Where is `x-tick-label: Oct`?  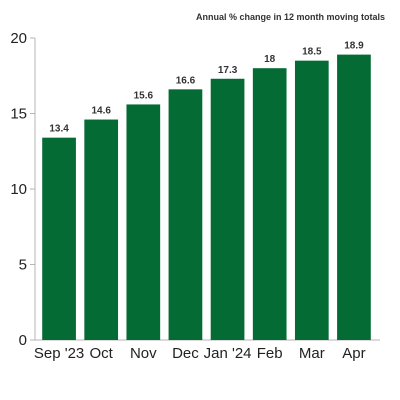
x-tick-label: Oct is located at coordinates (102, 353).